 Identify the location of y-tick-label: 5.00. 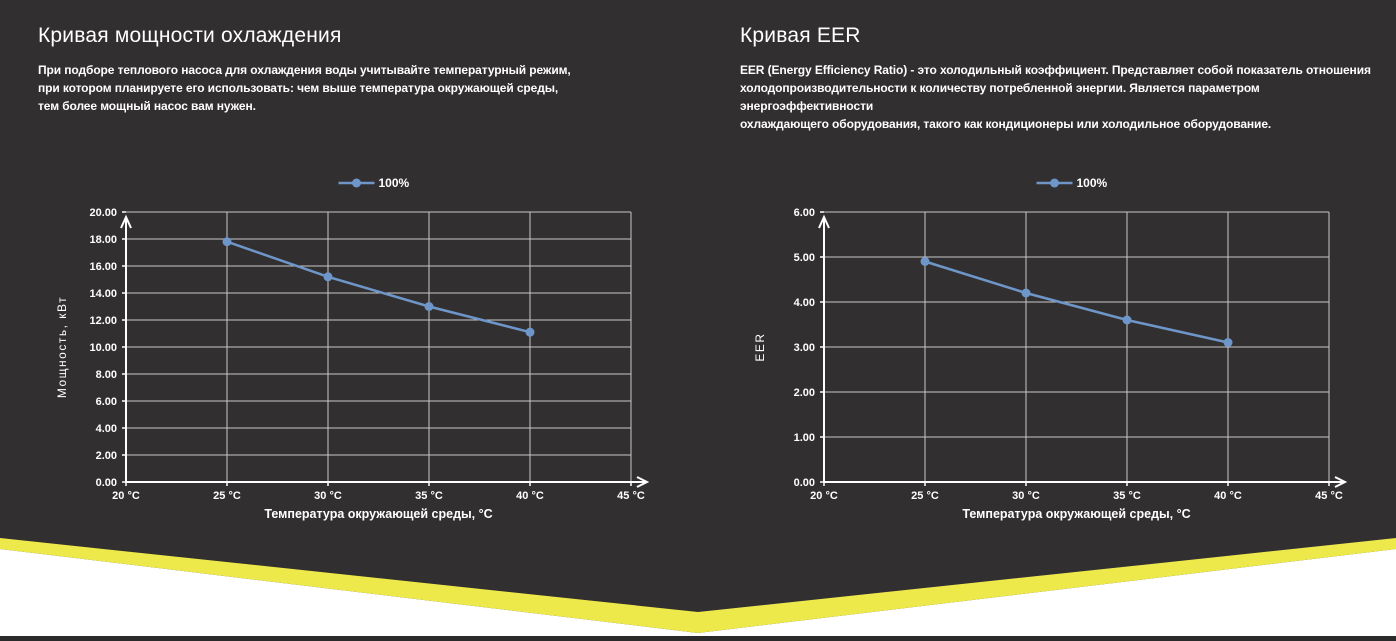
(804, 258).